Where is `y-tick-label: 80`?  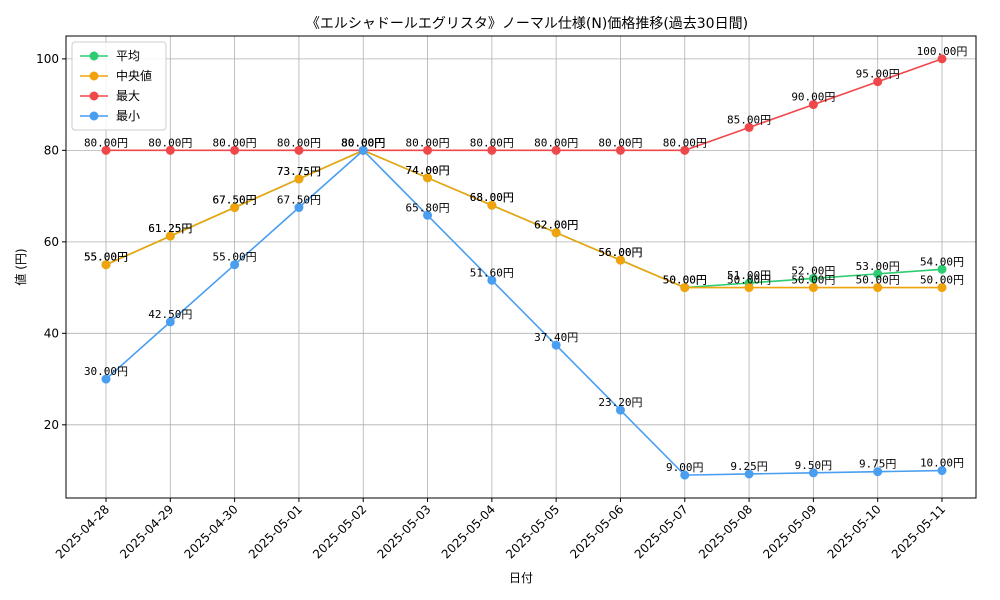
y-tick-label: 80 is located at coordinates (51, 150).